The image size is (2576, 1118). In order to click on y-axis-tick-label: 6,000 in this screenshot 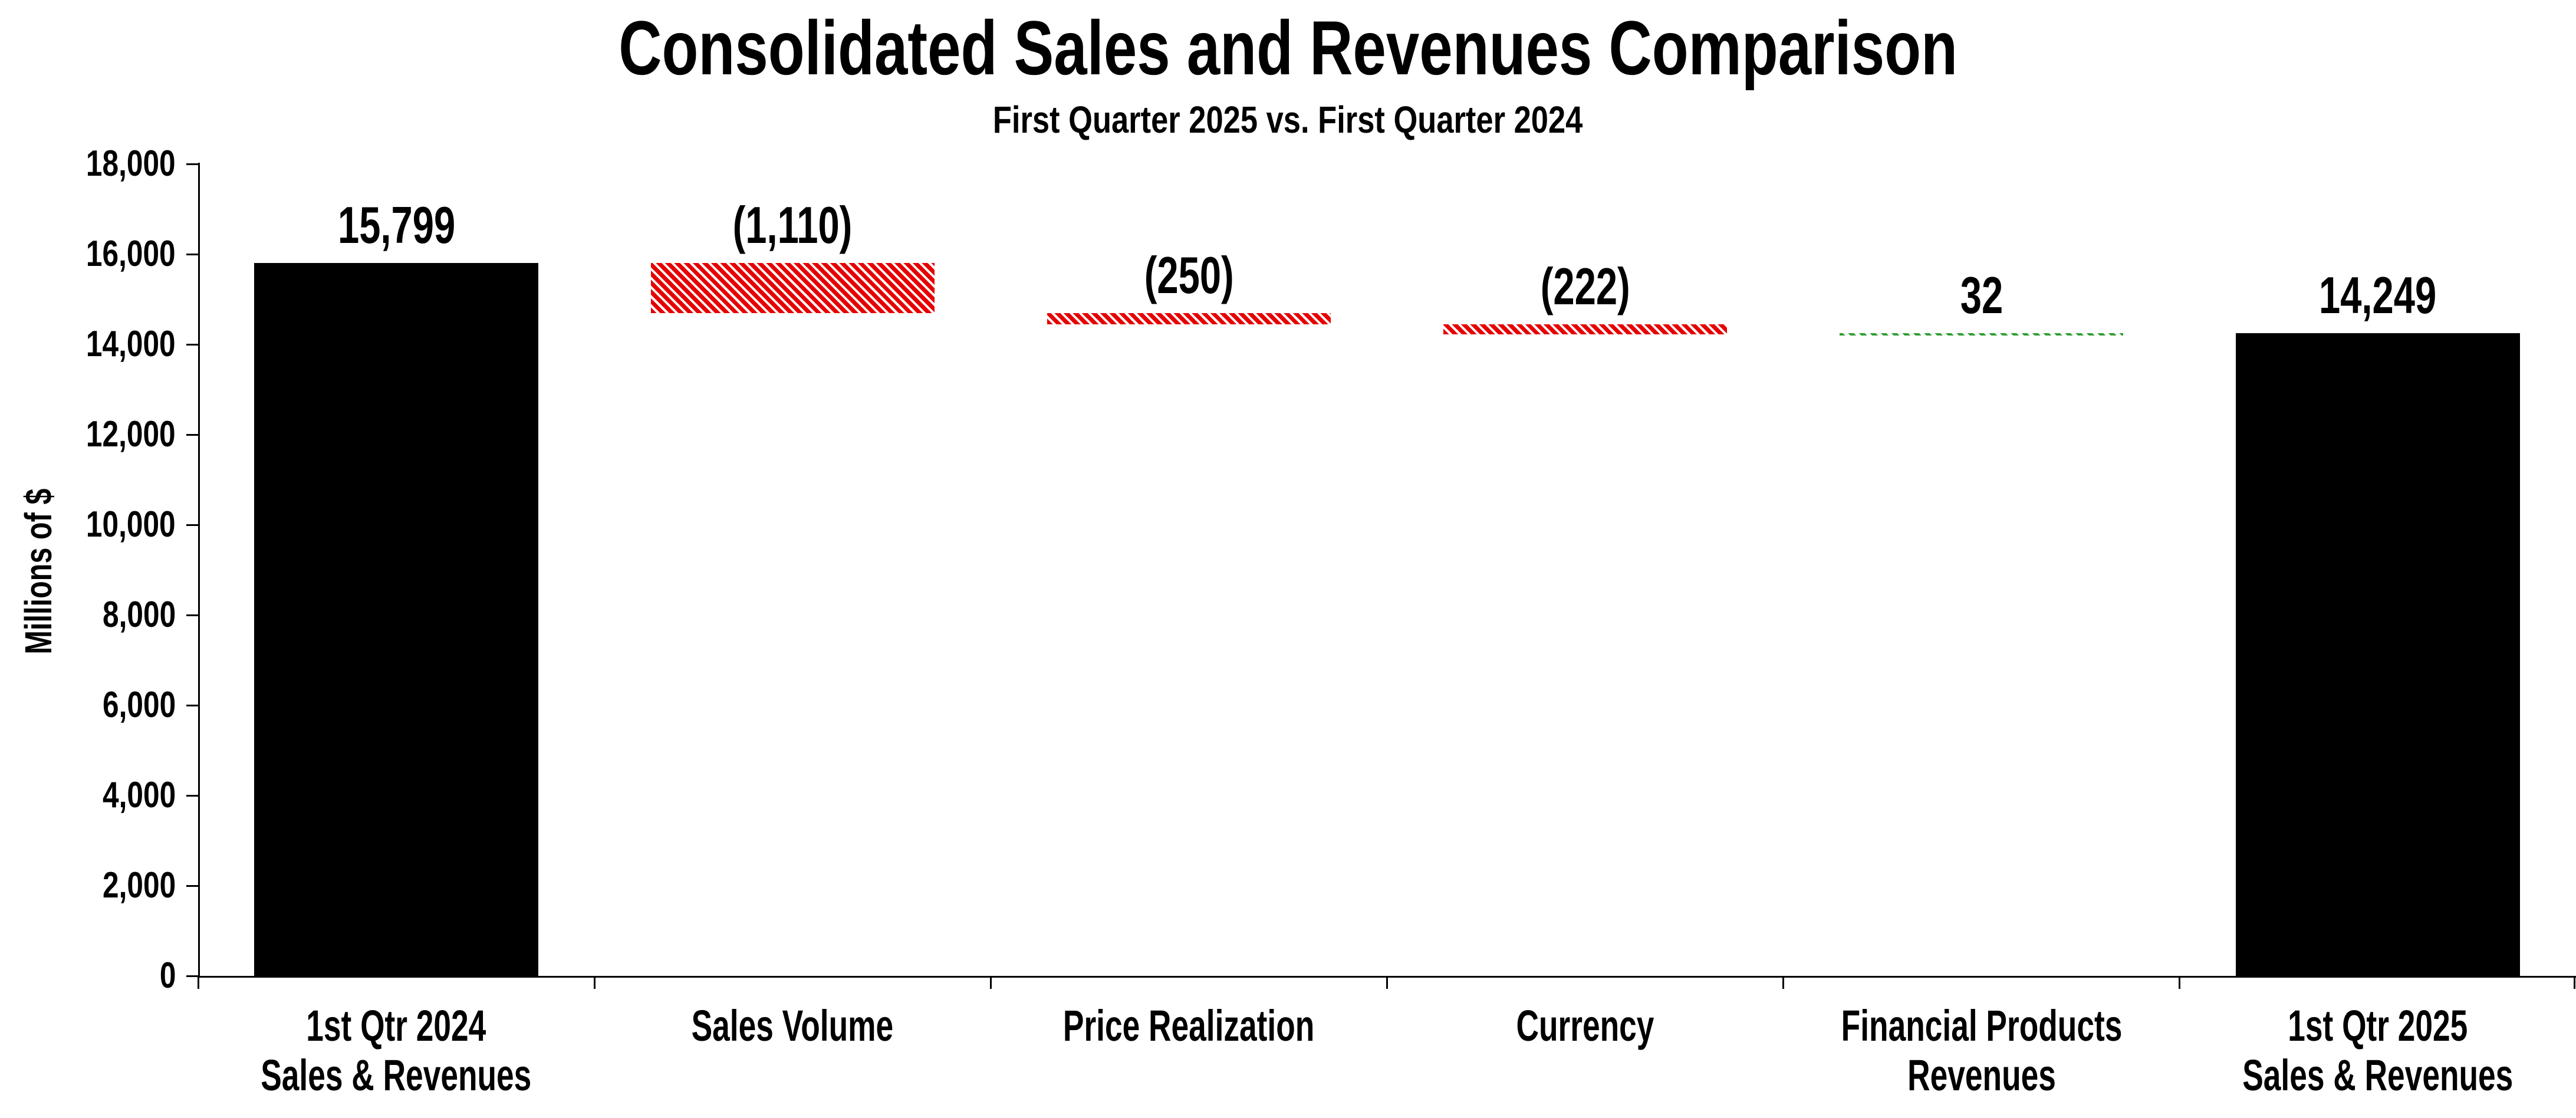, I will do `click(88, 705)`.